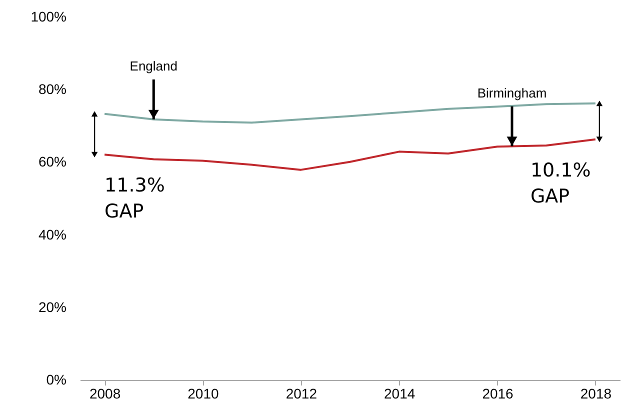 The height and width of the screenshot is (414, 630). What do you see at coordinates (400, 394) in the screenshot?
I see `x-tick-label: 2014` at bounding box center [400, 394].